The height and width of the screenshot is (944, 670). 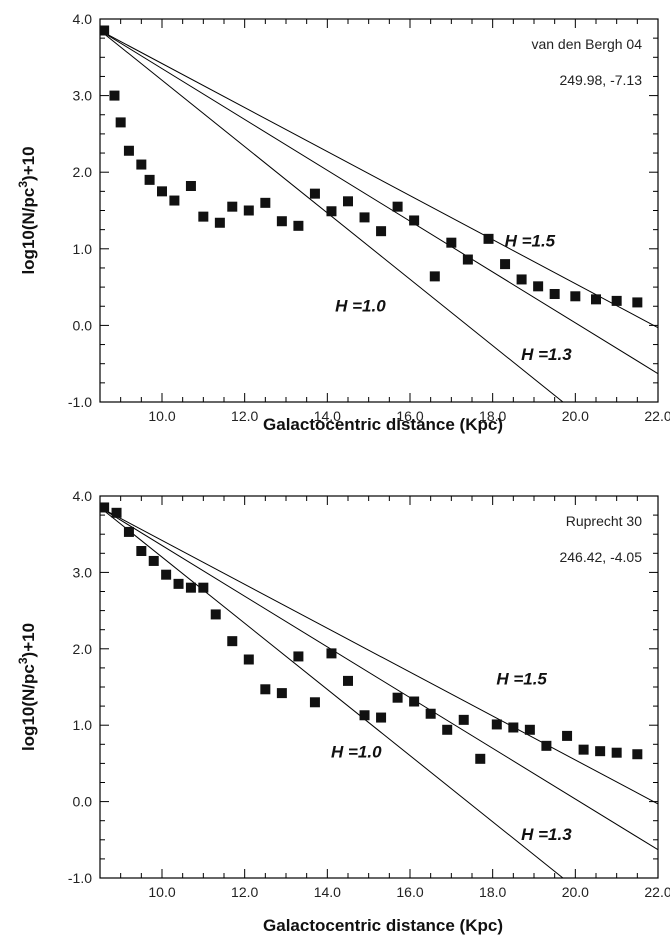 I want to click on cluster-coordinates: 249.98, -7.13, so click(x=600, y=80).